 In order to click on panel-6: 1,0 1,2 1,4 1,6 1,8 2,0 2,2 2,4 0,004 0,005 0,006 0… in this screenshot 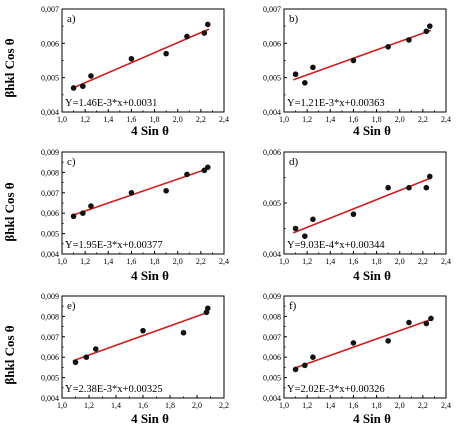, I will do `click(357, 351)`.